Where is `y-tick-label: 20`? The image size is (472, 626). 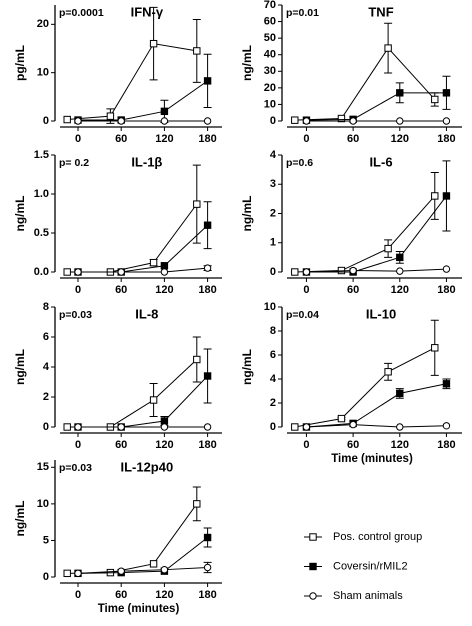
y-tick-label: 20 is located at coordinates (43, 24).